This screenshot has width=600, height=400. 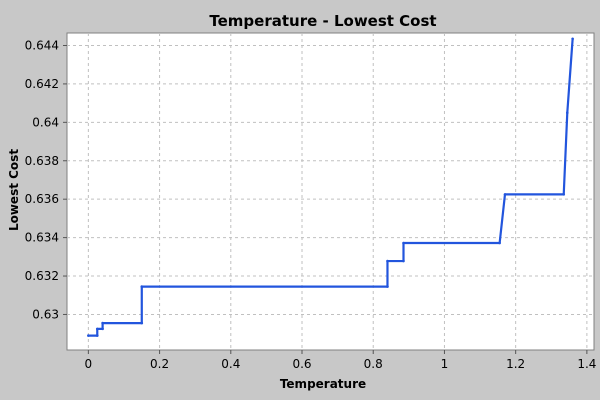 What do you see at coordinates (42, 238) in the screenshot?
I see `y-tick-label: 0.634` at bounding box center [42, 238].